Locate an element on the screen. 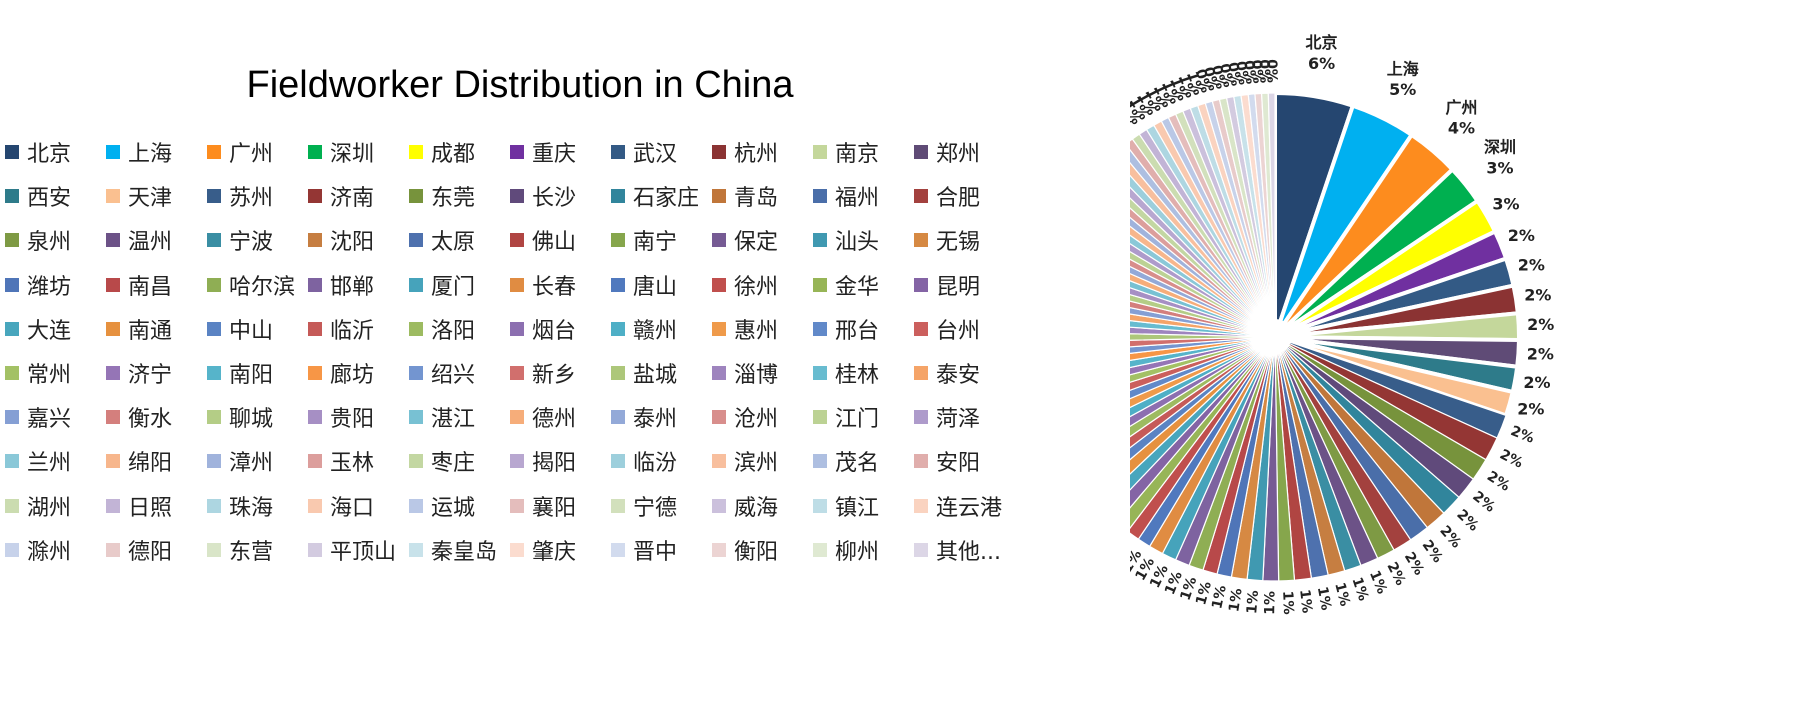 Image resolution: width=1810 pixels, height=717 pixels. legend-label: 连云港 is located at coordinates (969, 508).